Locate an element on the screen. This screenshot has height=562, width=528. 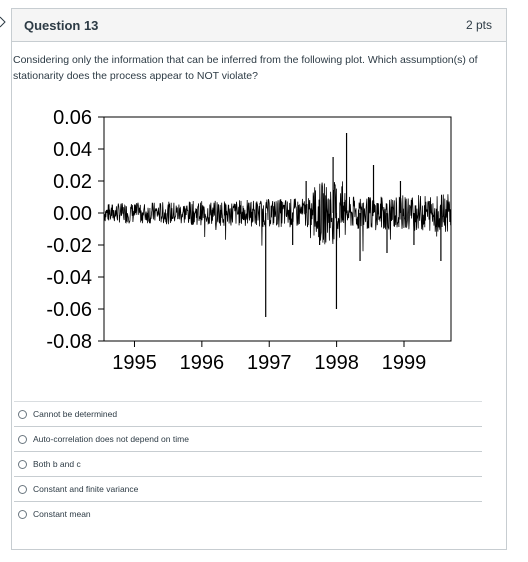
y-tick-label: -0.08 is located at coordinates (69, 342).